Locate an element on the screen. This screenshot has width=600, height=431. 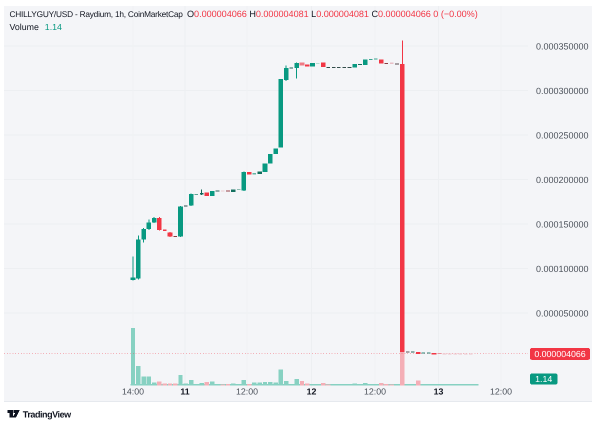
svg-text: 0.000200000 is located at coordinates (562, 180).